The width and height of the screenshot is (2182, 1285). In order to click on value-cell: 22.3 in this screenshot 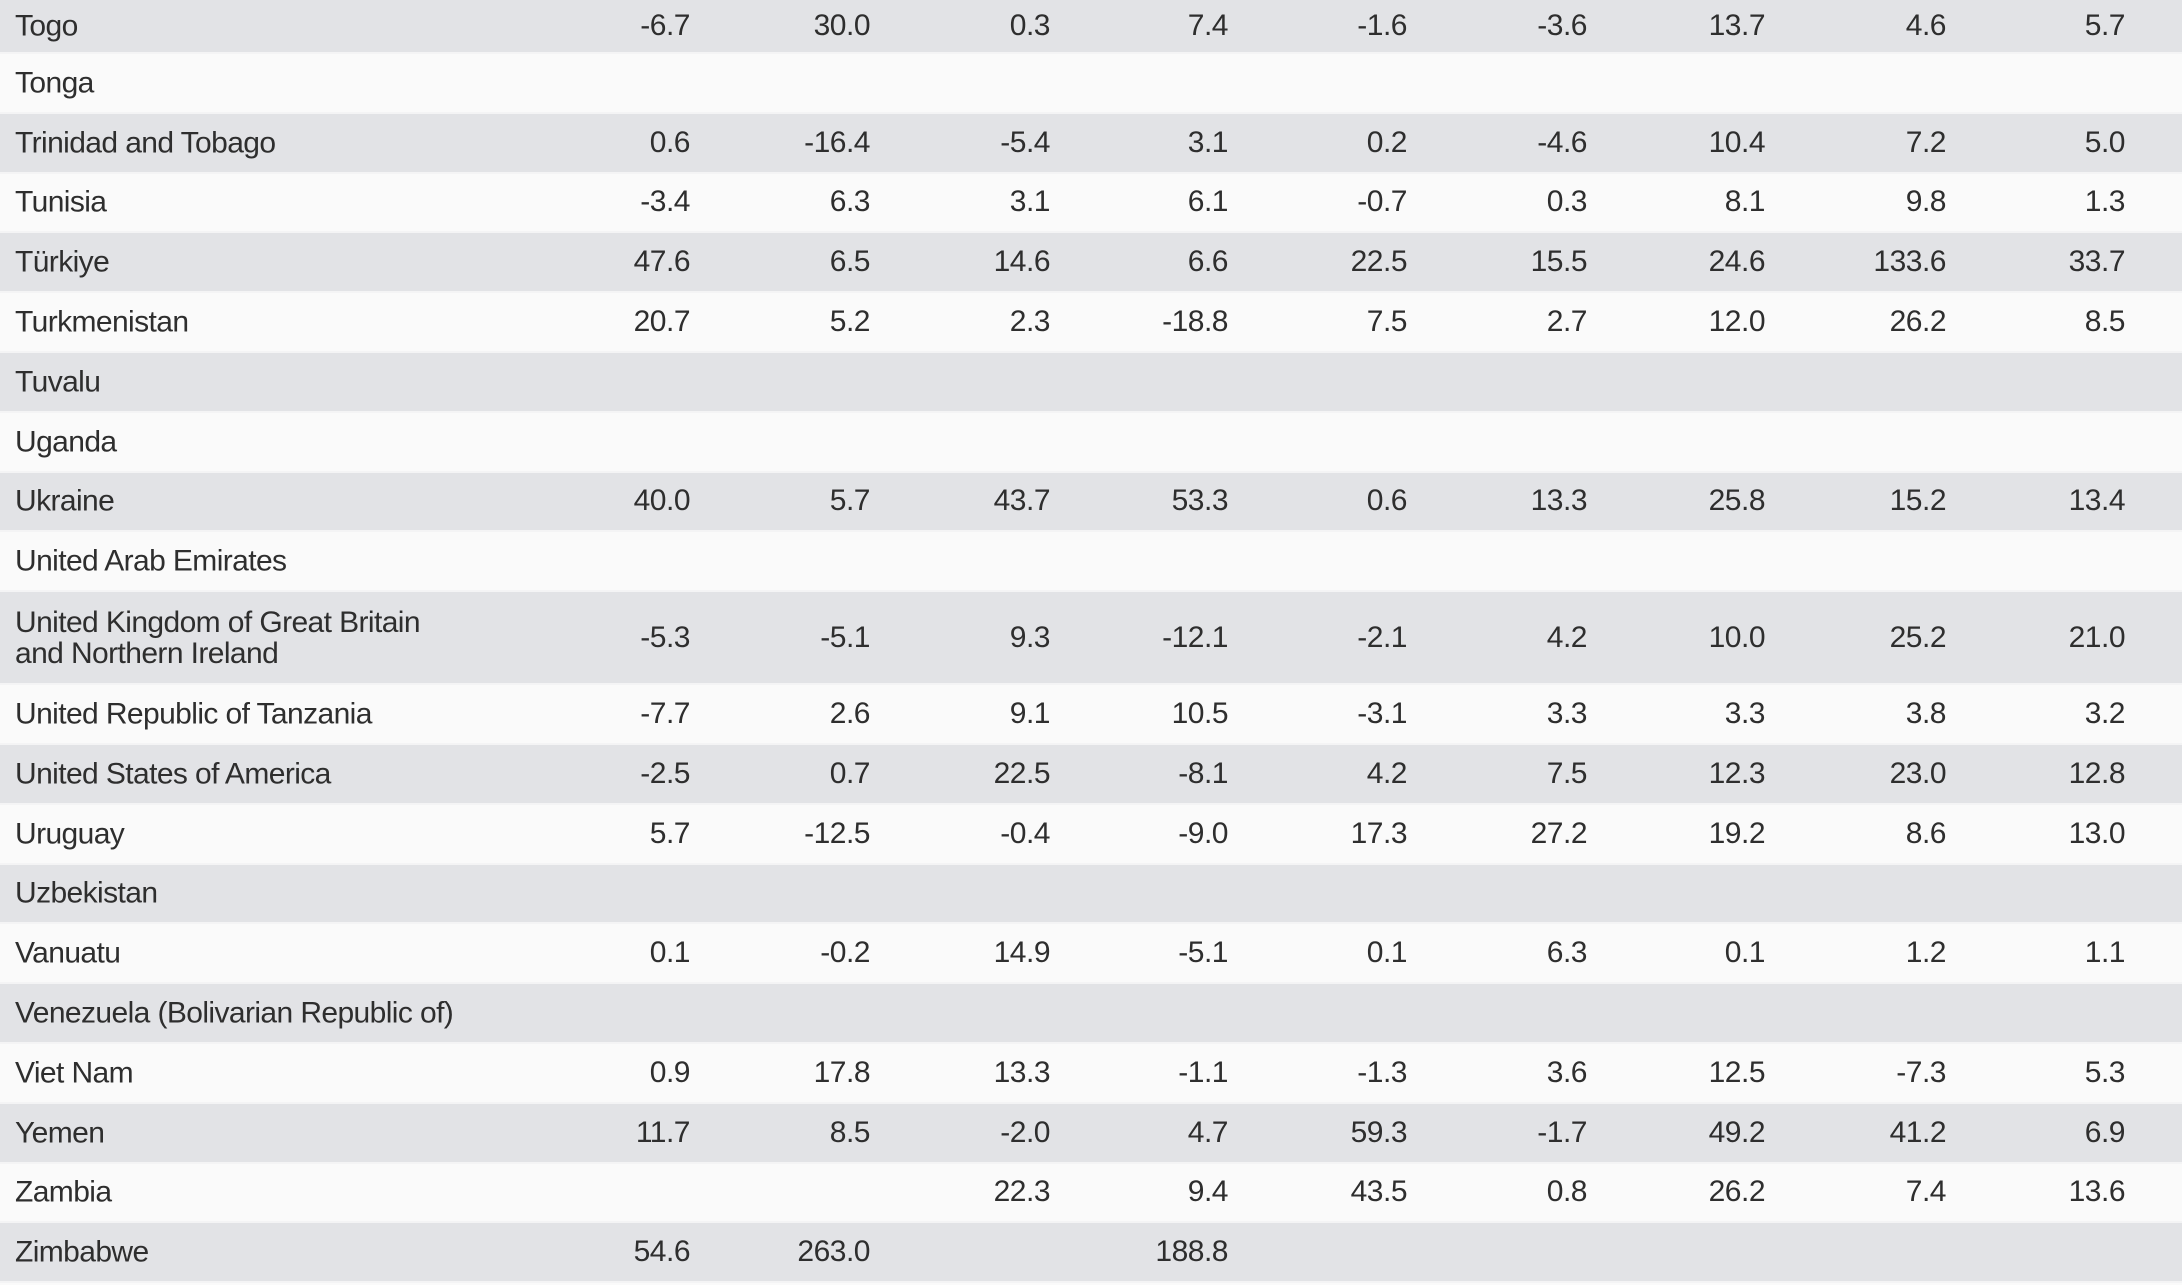, I will do `click(1022, 1192)`.